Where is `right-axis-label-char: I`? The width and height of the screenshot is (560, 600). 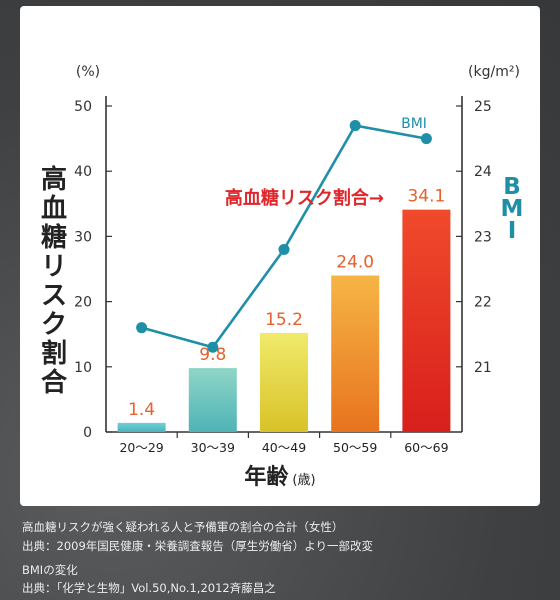 right-axis-label-char: I is located at coordinates (512, 231).